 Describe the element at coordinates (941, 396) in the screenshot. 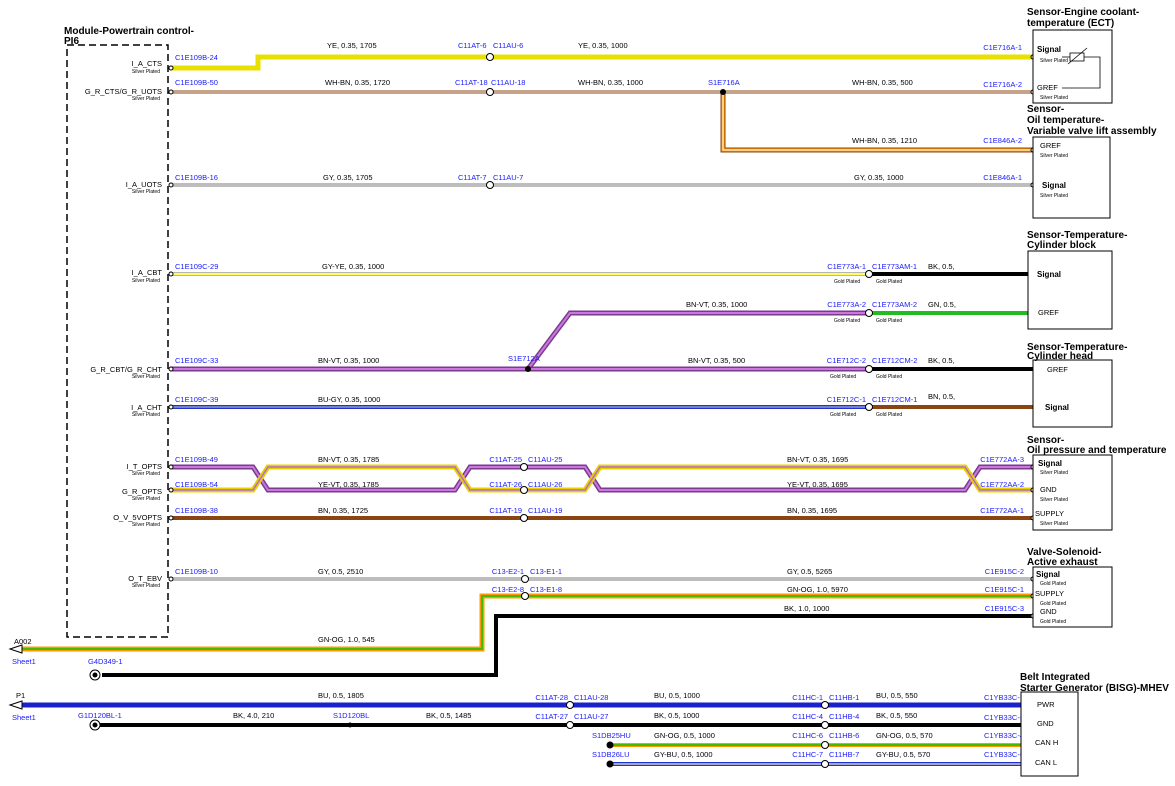

I see `svg-text: BN, 0.5,` at that location.